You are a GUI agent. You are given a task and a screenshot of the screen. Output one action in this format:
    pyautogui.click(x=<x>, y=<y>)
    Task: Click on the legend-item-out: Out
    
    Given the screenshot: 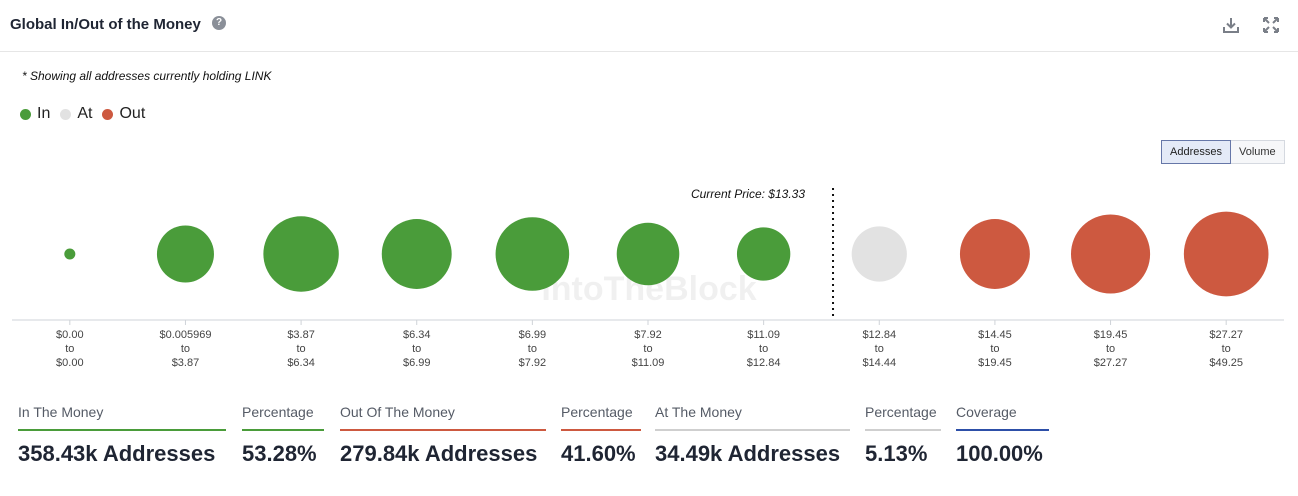 What is the action you would take?
    pyautogui.click(x=123, y=114)
    